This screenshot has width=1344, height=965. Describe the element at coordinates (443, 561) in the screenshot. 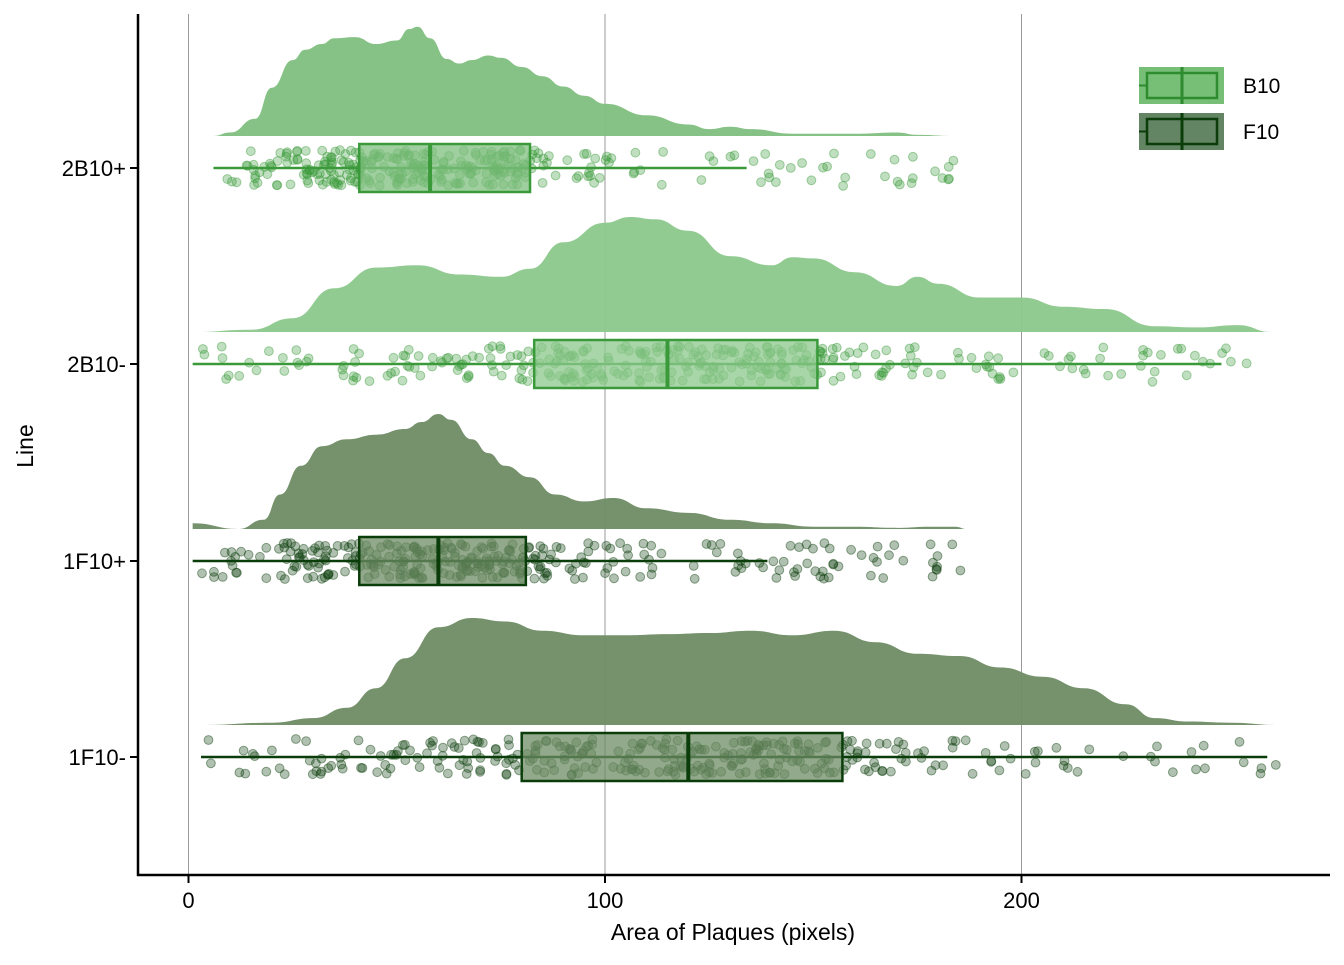

I see `box-1F10+` at that location.